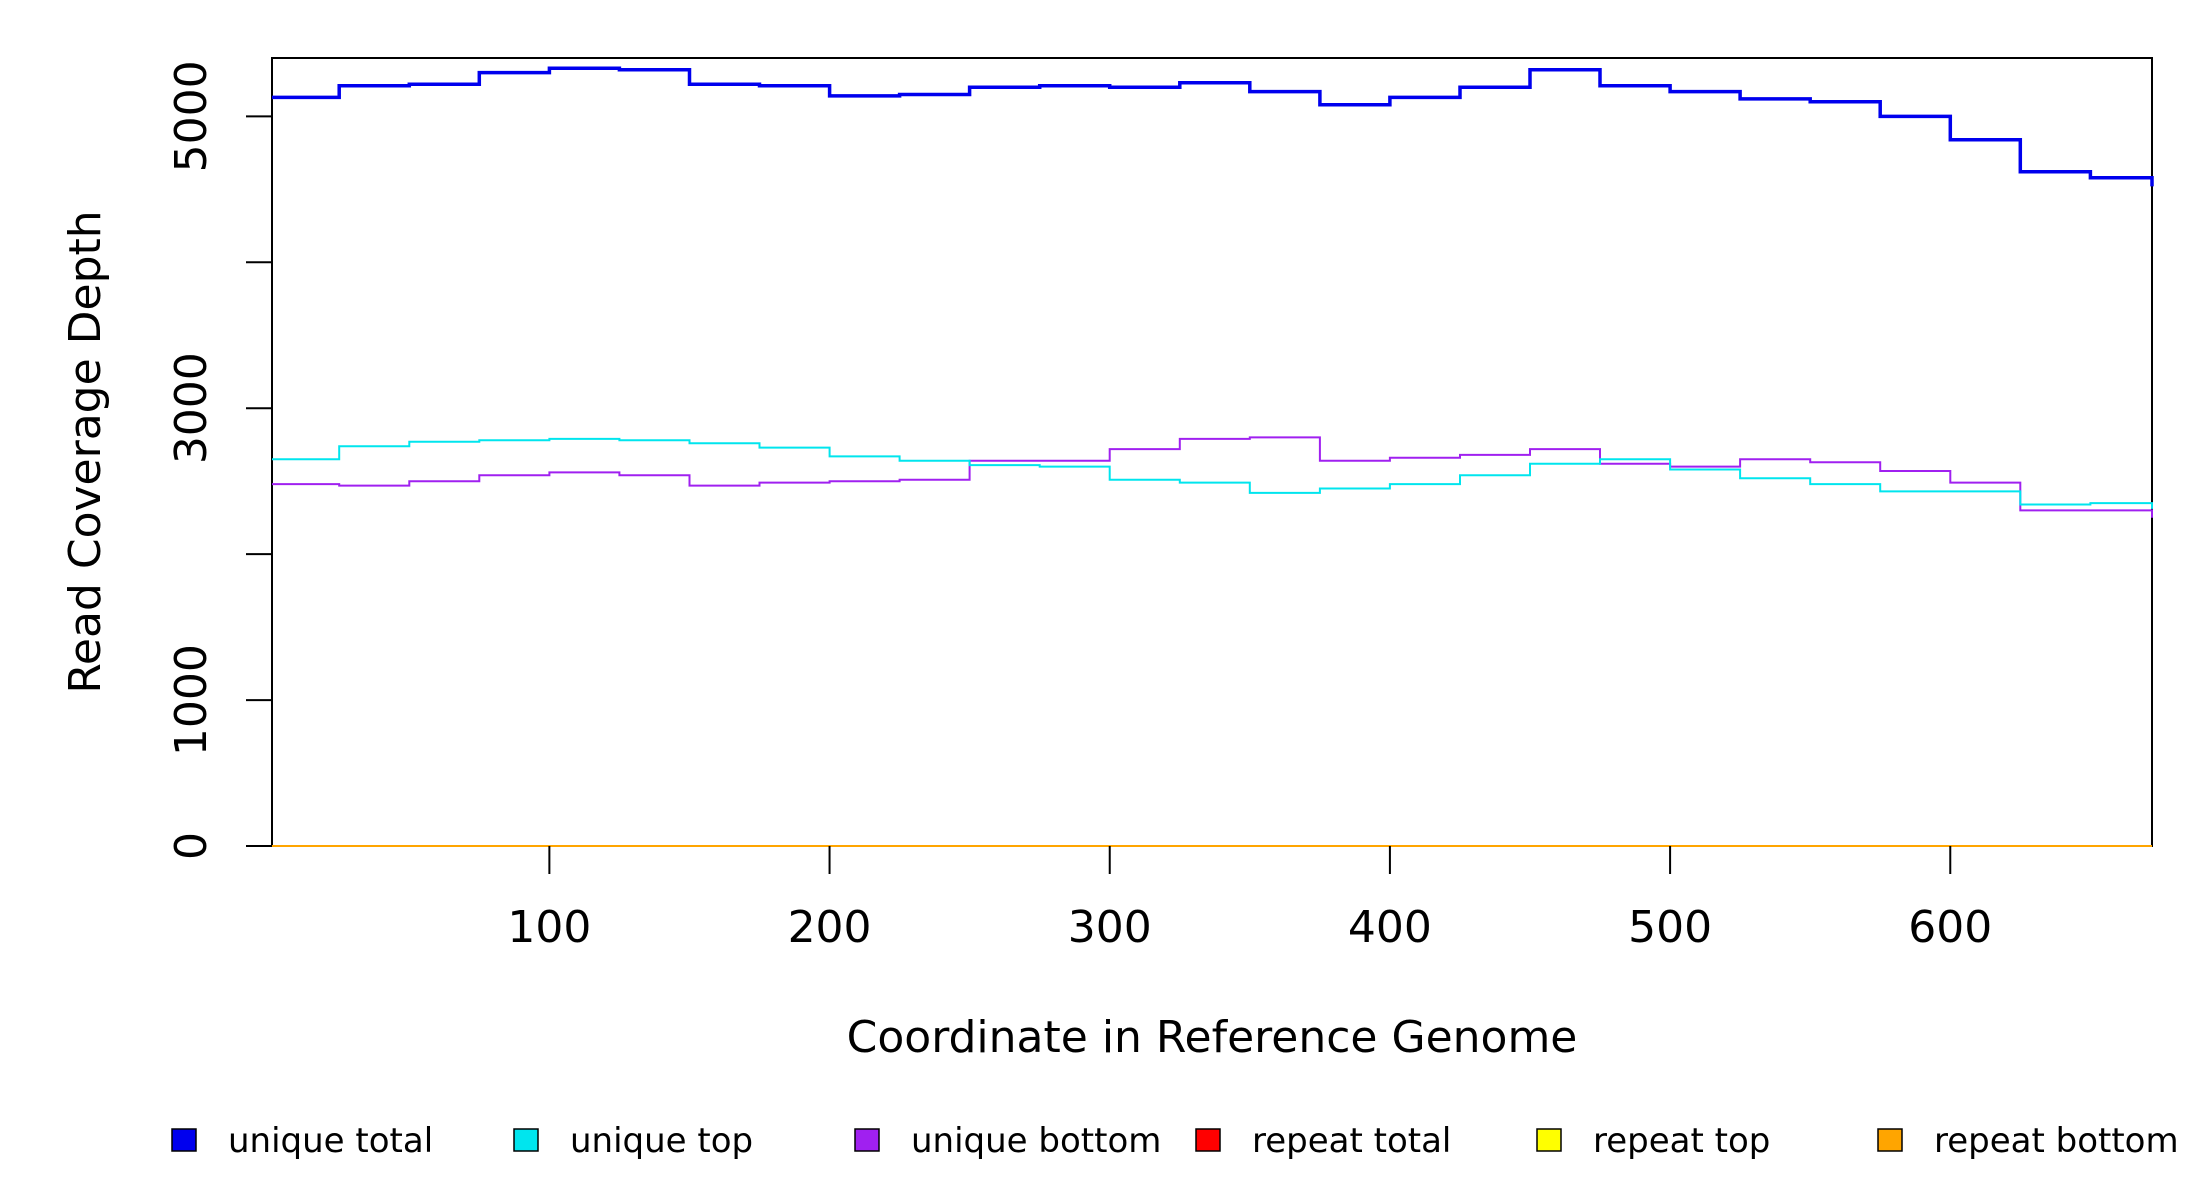  What do you see at coordinates (85, 451) in the screenshot?
I see `y-axis-title: Read Coverage Depth` at bounding box center [85, 451].